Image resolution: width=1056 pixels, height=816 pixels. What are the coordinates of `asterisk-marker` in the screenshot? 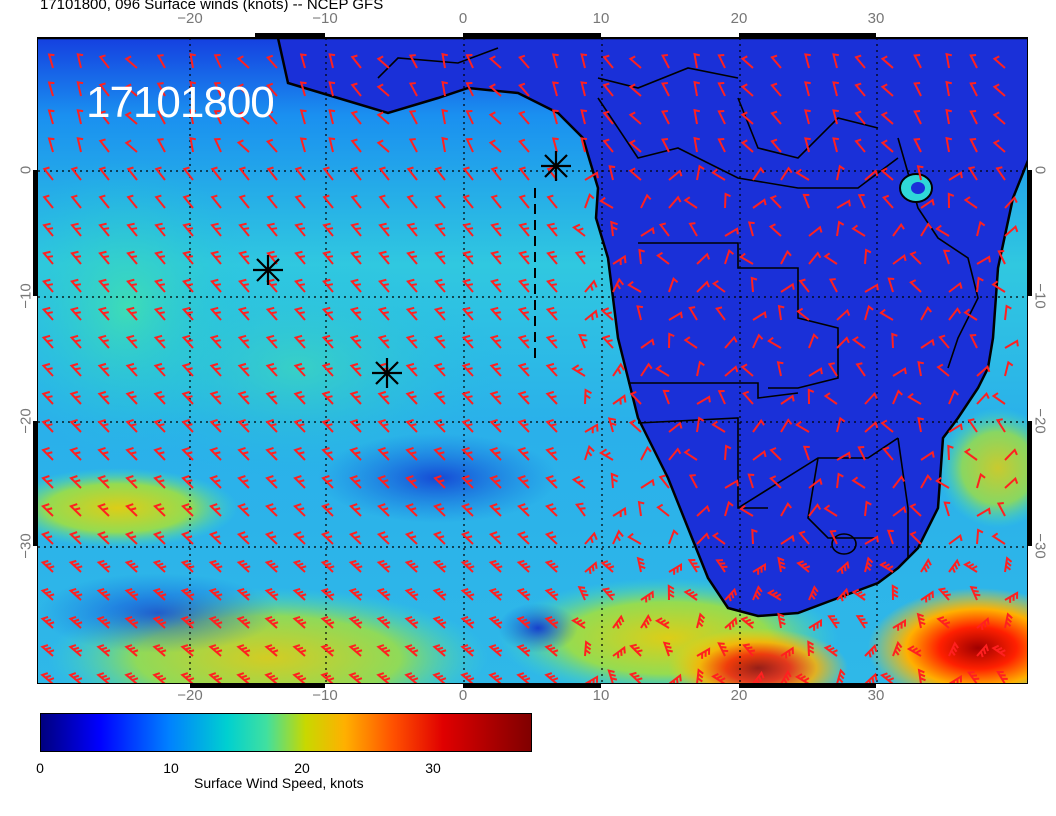 It's located at (556, 166).